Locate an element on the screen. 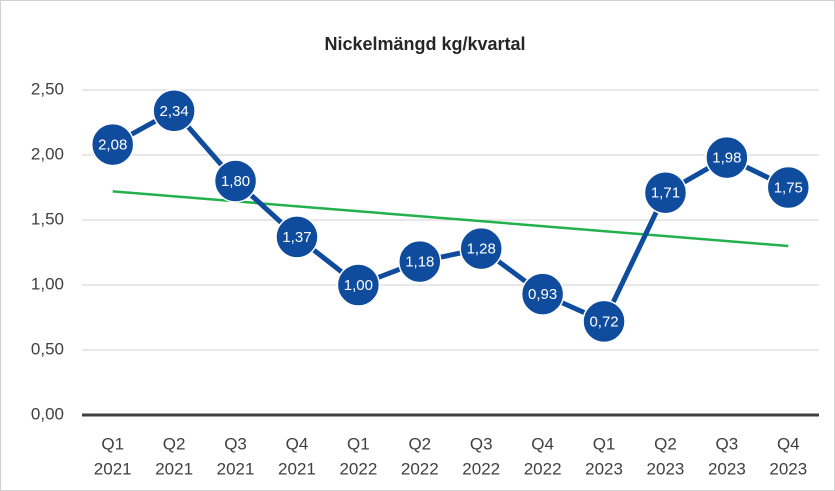 The image size is (835, 491). data-label: 2,34 is located at coordinates (174, 111).